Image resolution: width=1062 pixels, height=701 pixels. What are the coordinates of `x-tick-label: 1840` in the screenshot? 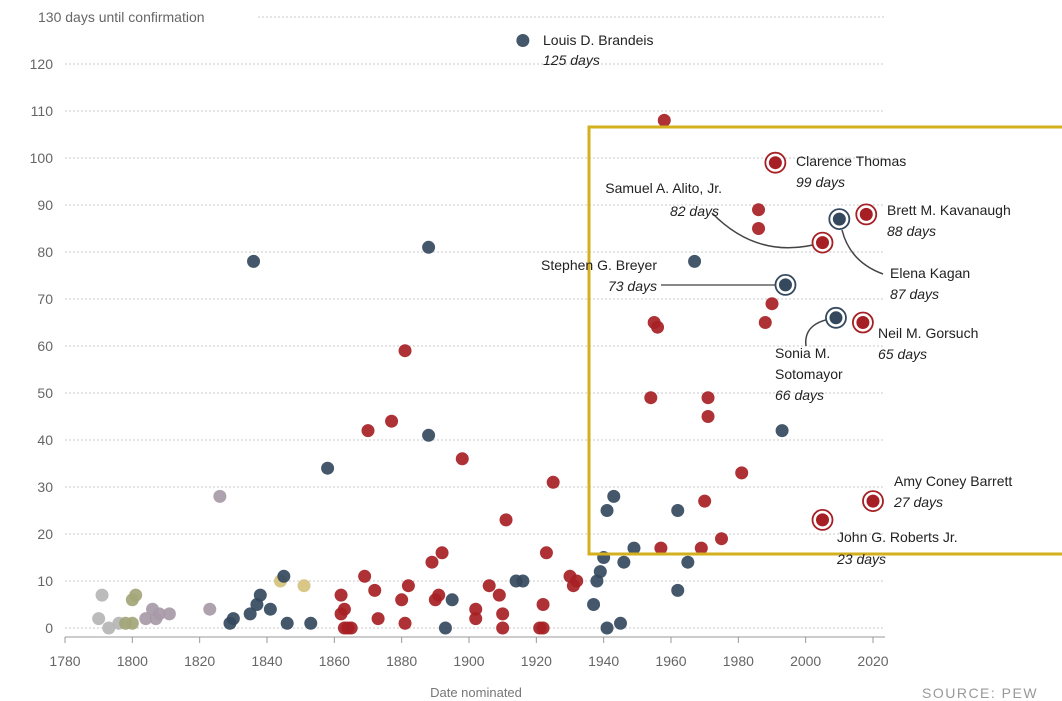 It's located at (266, 661).